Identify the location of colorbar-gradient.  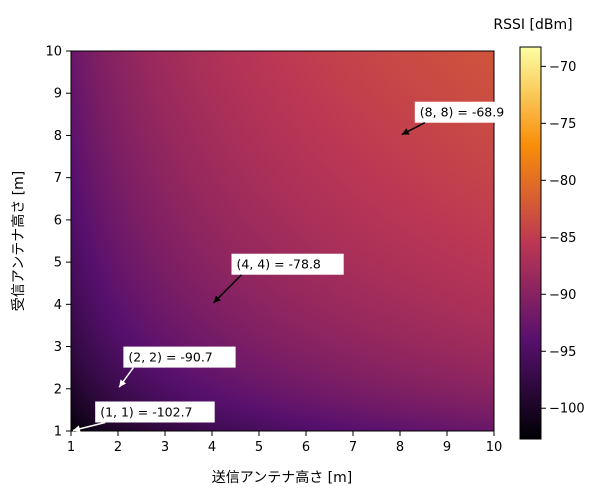
(530, 243).